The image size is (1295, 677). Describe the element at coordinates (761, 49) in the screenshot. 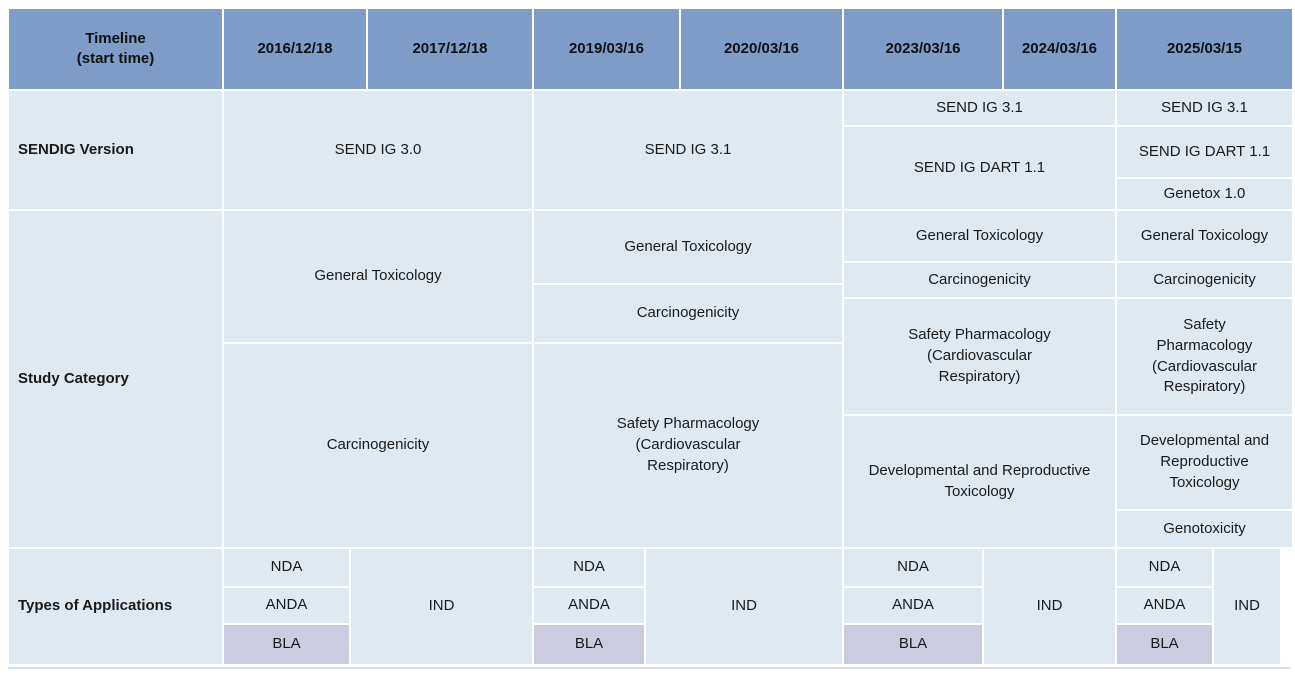

I see `header-cell-2020-03-16: 2020/03/16` at that location.